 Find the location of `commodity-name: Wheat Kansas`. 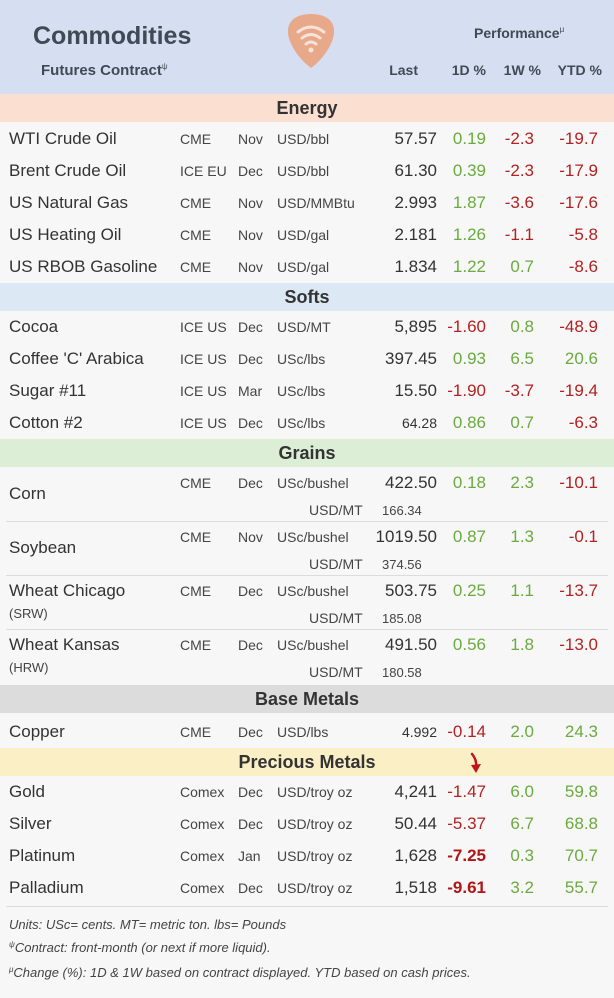

commodity-name: Wheat Kansas is located at coordinates (64, 644).